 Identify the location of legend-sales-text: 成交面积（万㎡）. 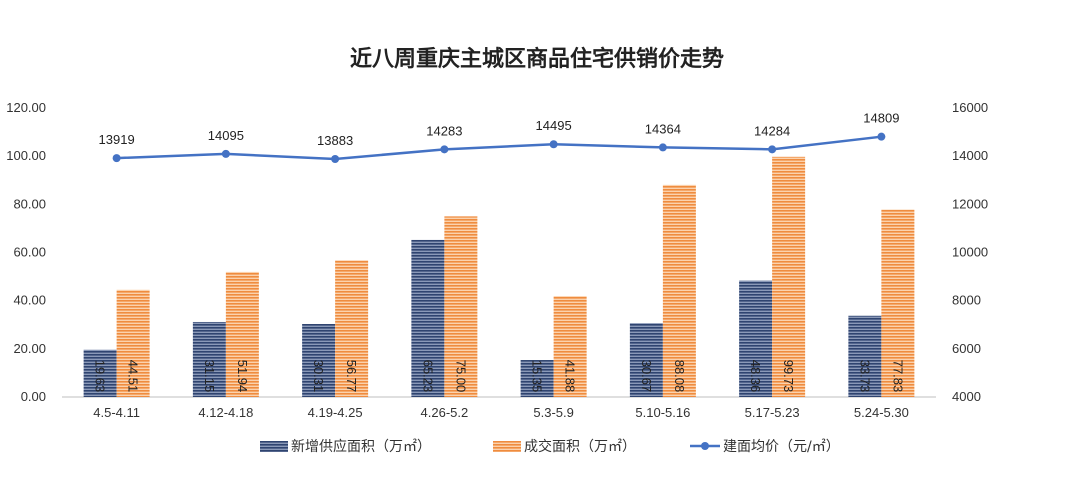
(580, 446).